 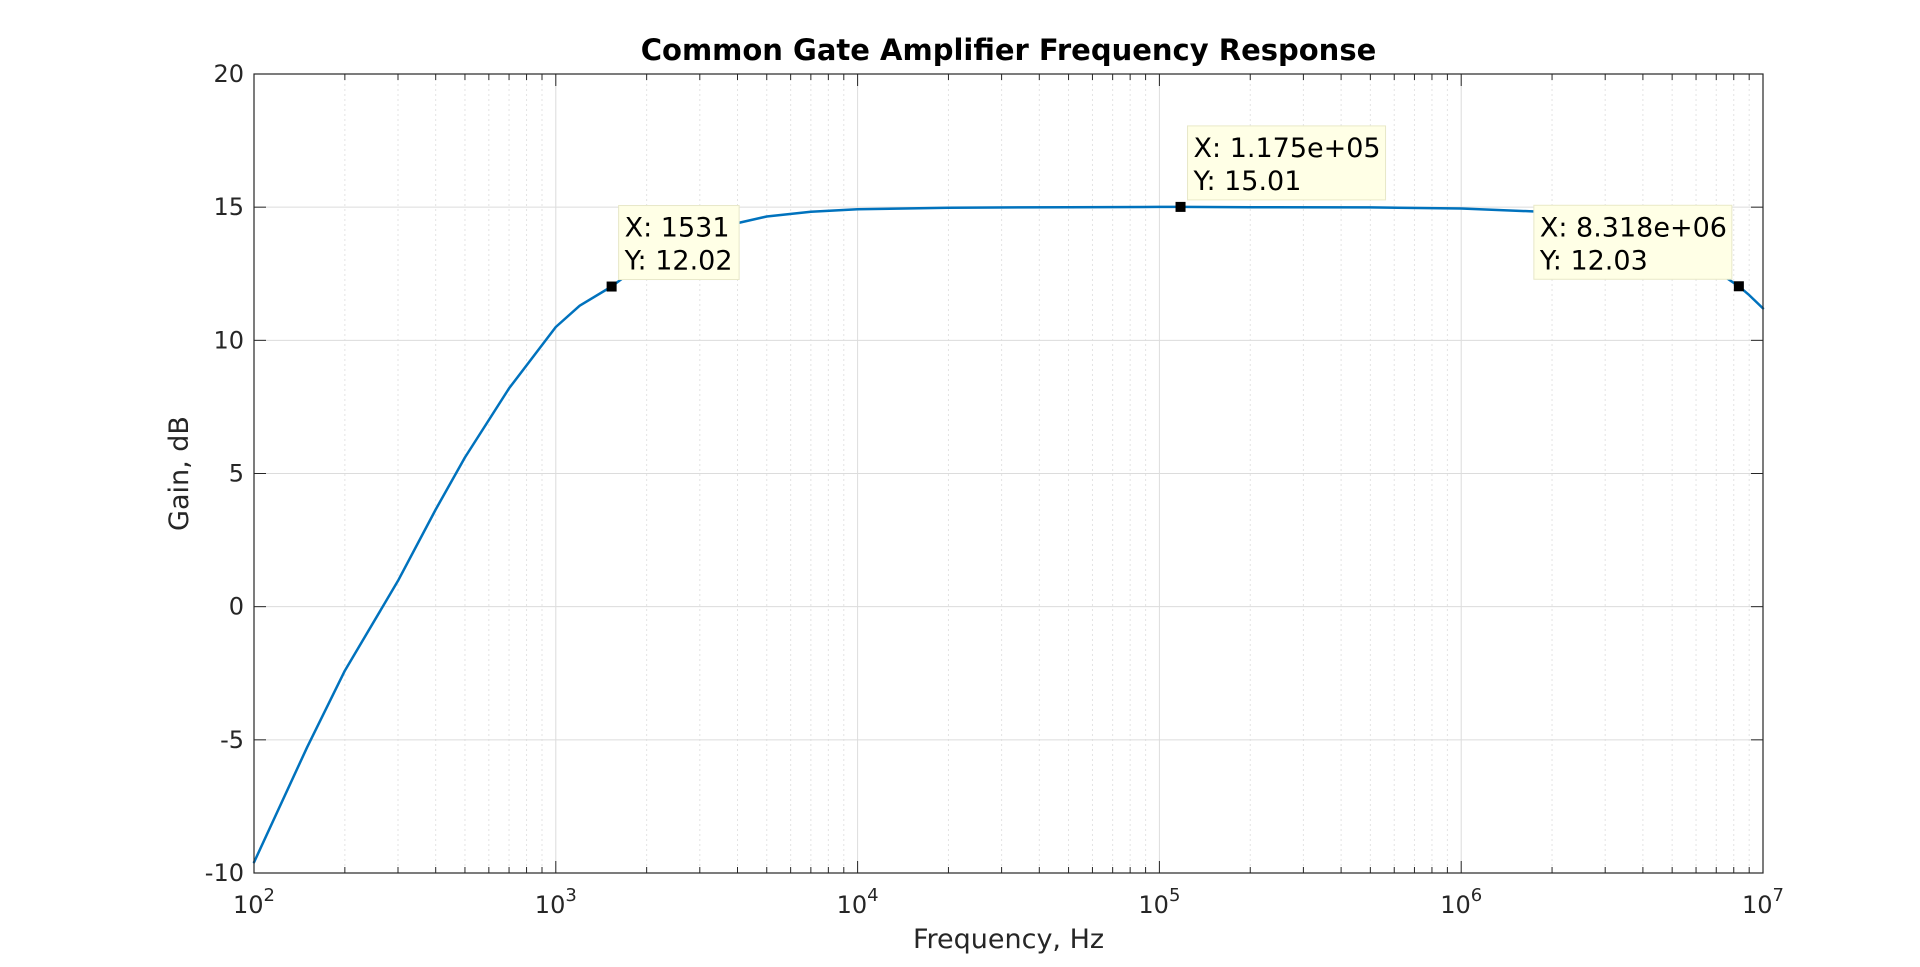 I want to click on x-axis-title: Frequency, Hz, so click(x=1008, y=939).